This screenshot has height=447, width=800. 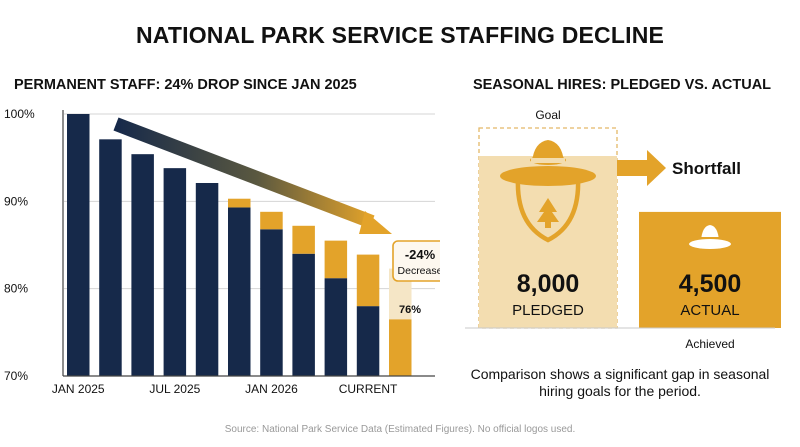 I want to click on x-tick-label: JAN 2025, so click(x=78, y=389).